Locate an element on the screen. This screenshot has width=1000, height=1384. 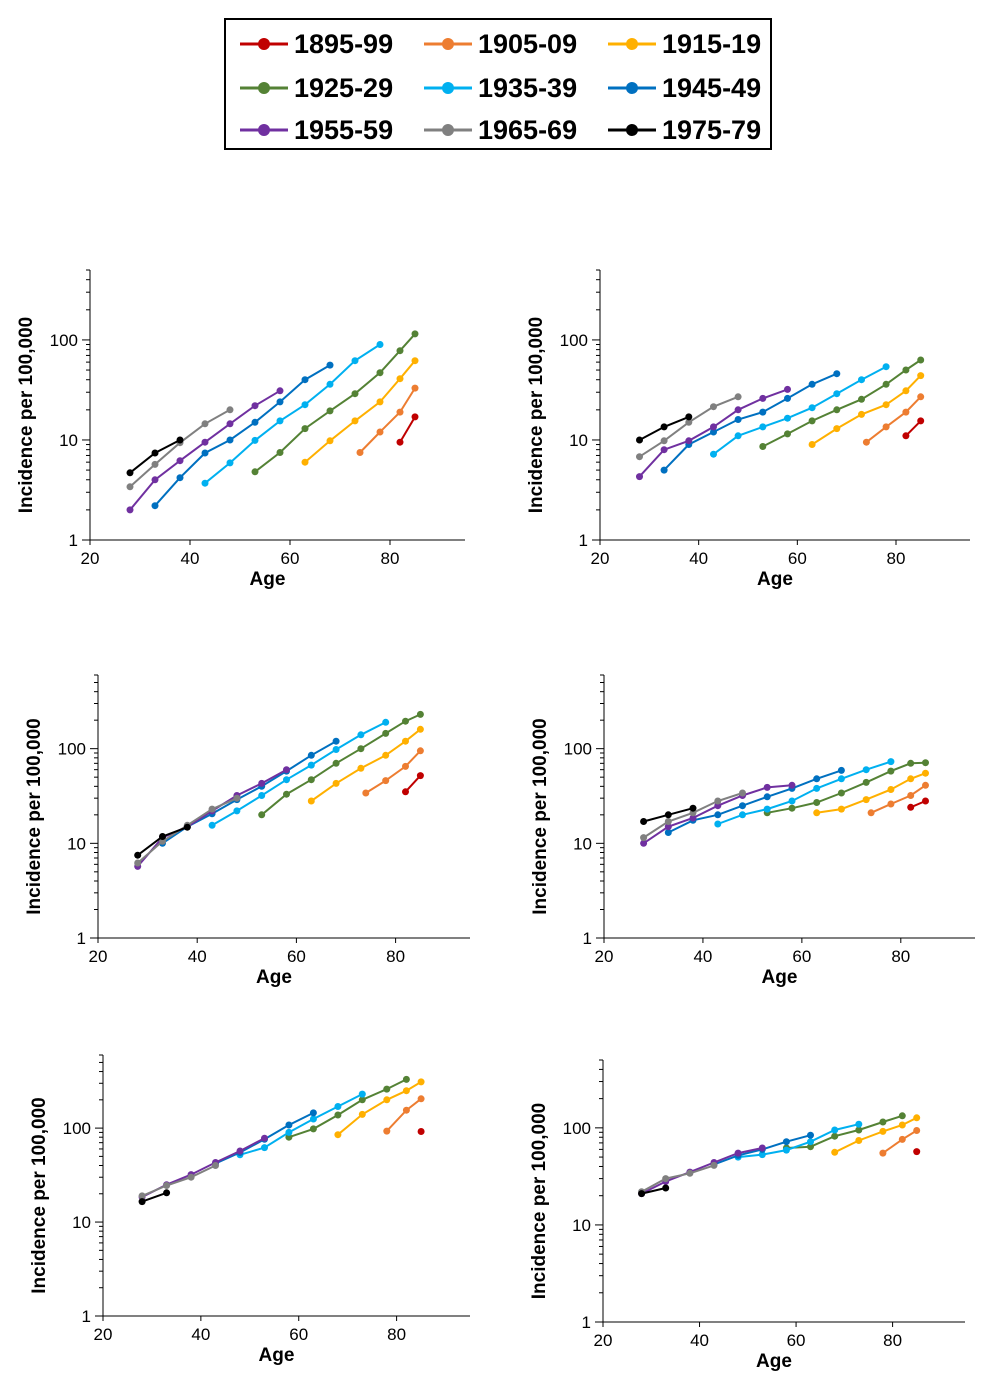
chart-panel-2: 1 10 100 20 40 60 80 Age Incidence per 100,000 is located at coordinates (748, 429).